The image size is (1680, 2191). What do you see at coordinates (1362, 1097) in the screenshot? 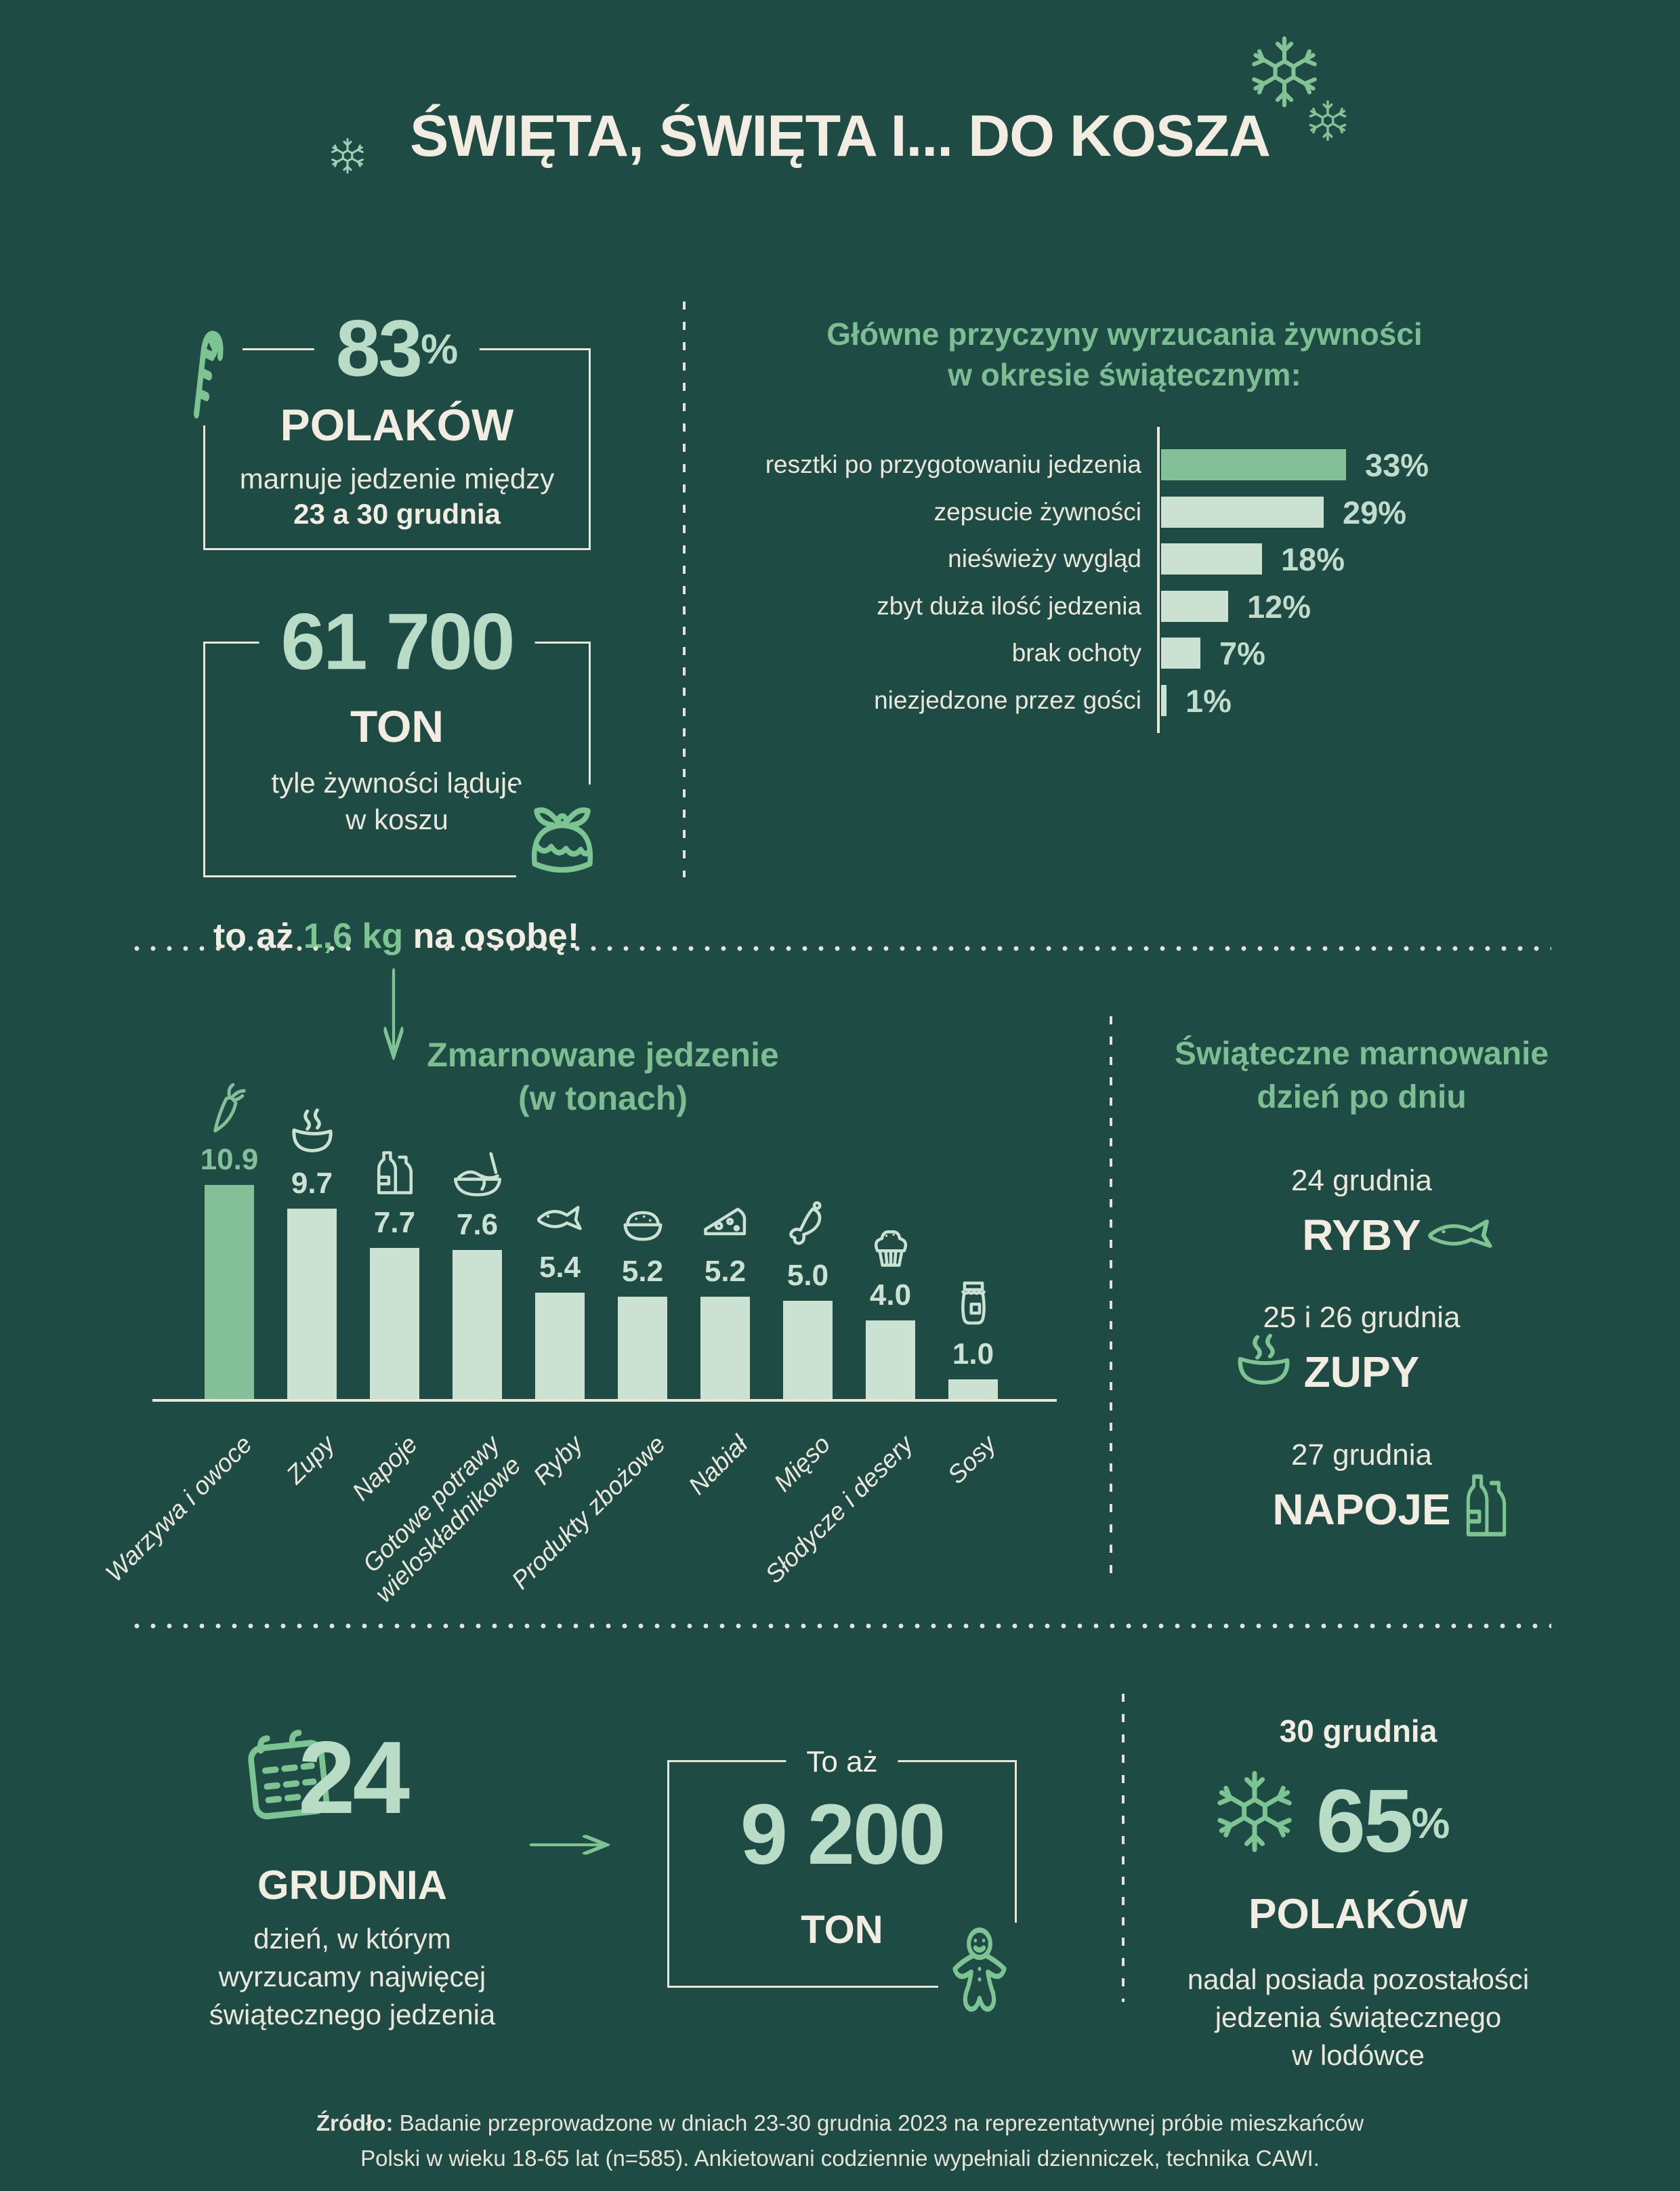
I see `daily-title-line2: dzień po dniu` at bounding box center [1362, 1097].